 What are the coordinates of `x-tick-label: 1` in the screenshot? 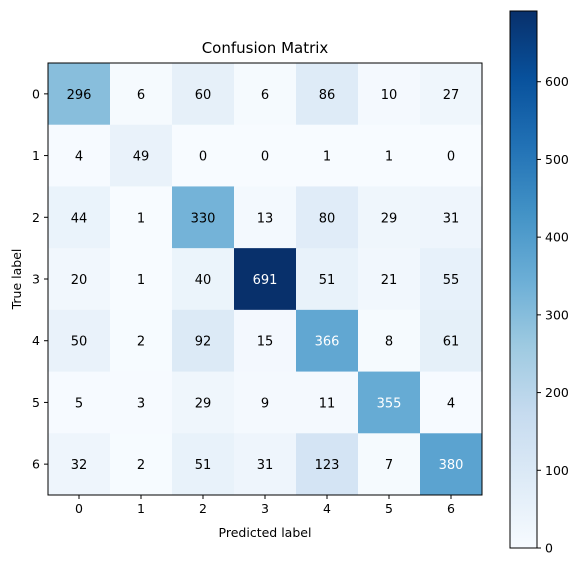 It's located at (141, 508).